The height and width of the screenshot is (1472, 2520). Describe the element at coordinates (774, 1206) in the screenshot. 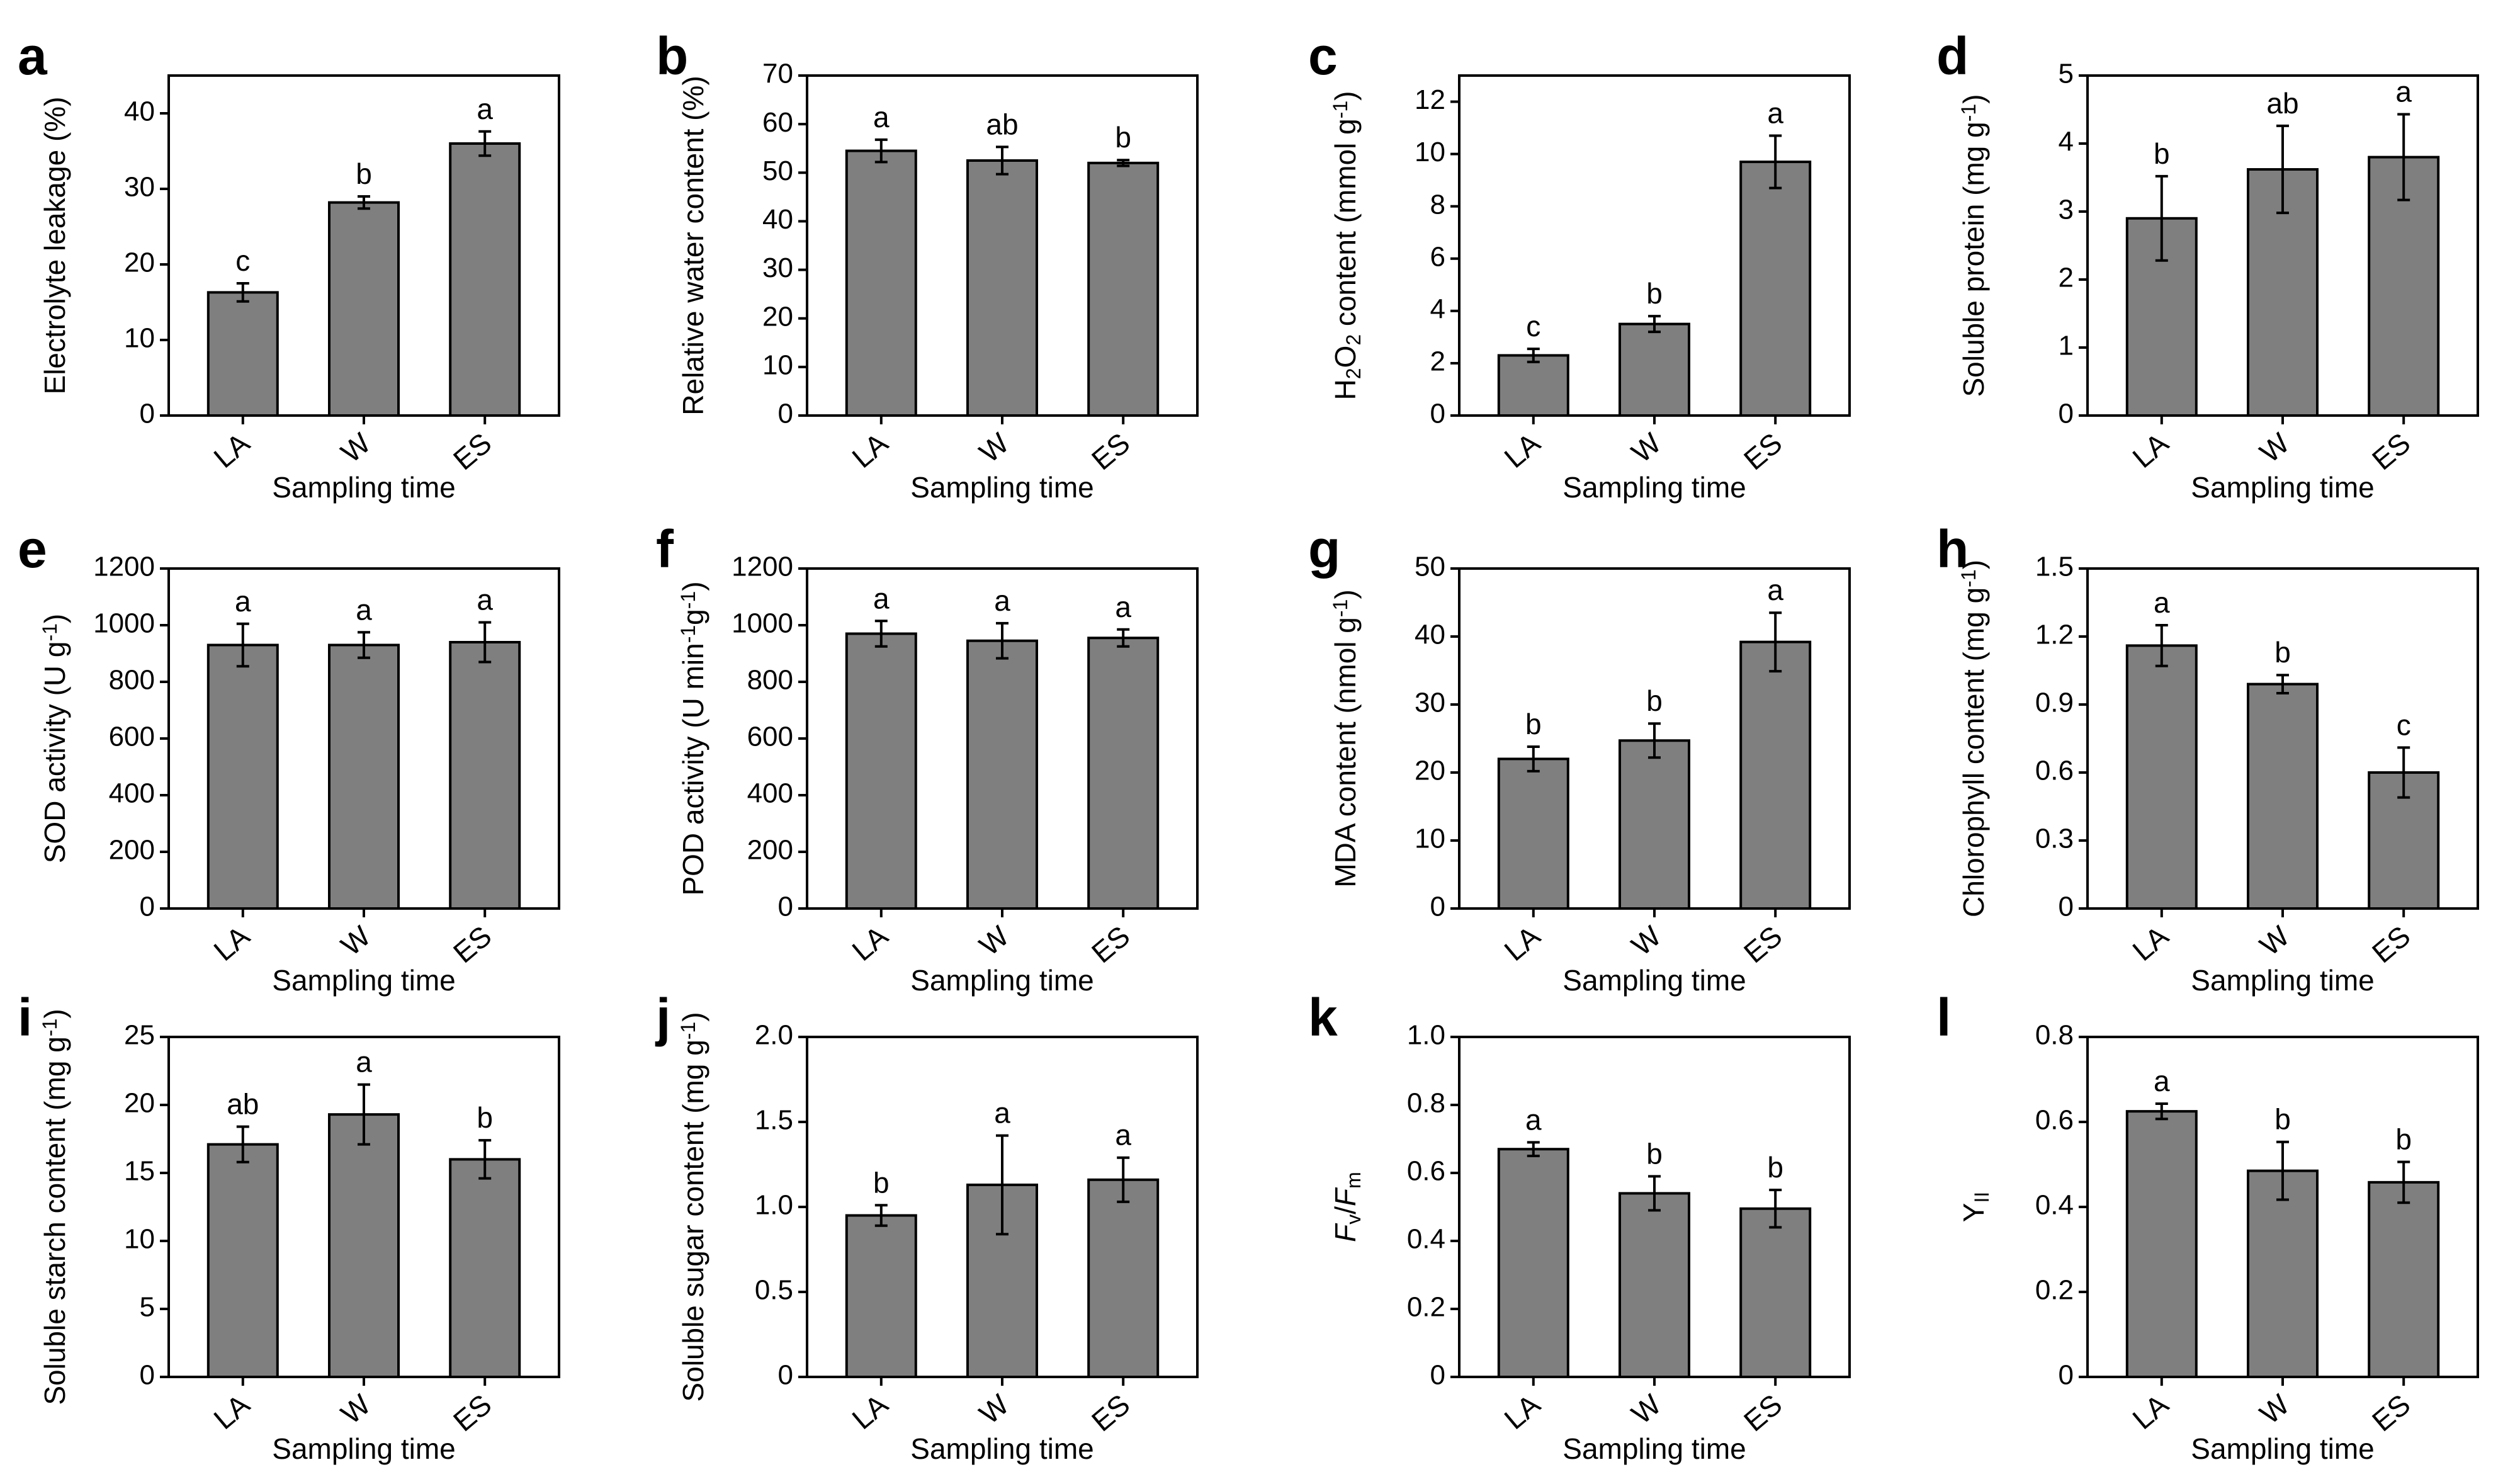

I see `y-tick-label: 1.0` at that location.